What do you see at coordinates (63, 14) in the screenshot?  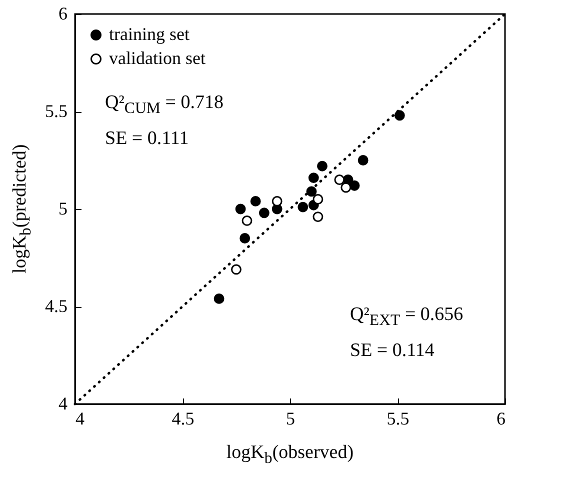 I see `y-tick-label: 6` at bounding box center [63, 14].